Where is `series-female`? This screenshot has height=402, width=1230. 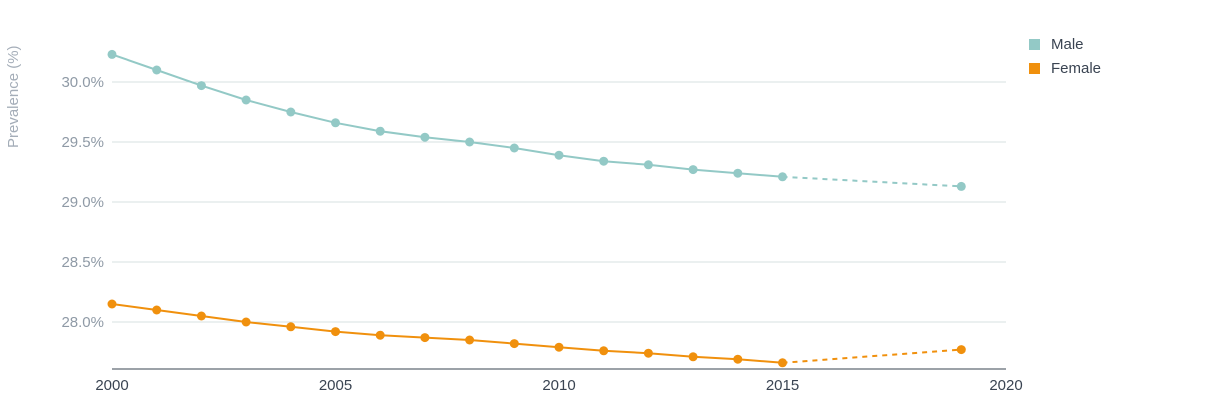
series-female is located at coordinates (536, 333).